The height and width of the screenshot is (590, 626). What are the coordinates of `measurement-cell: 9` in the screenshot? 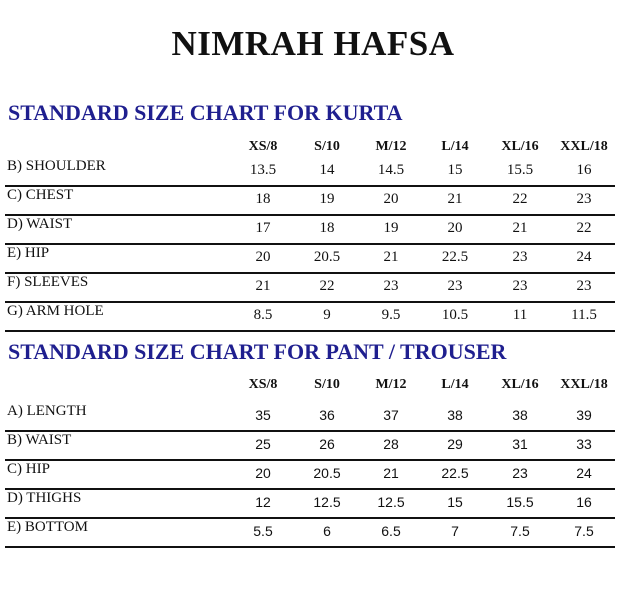 It's located at (327, 315).